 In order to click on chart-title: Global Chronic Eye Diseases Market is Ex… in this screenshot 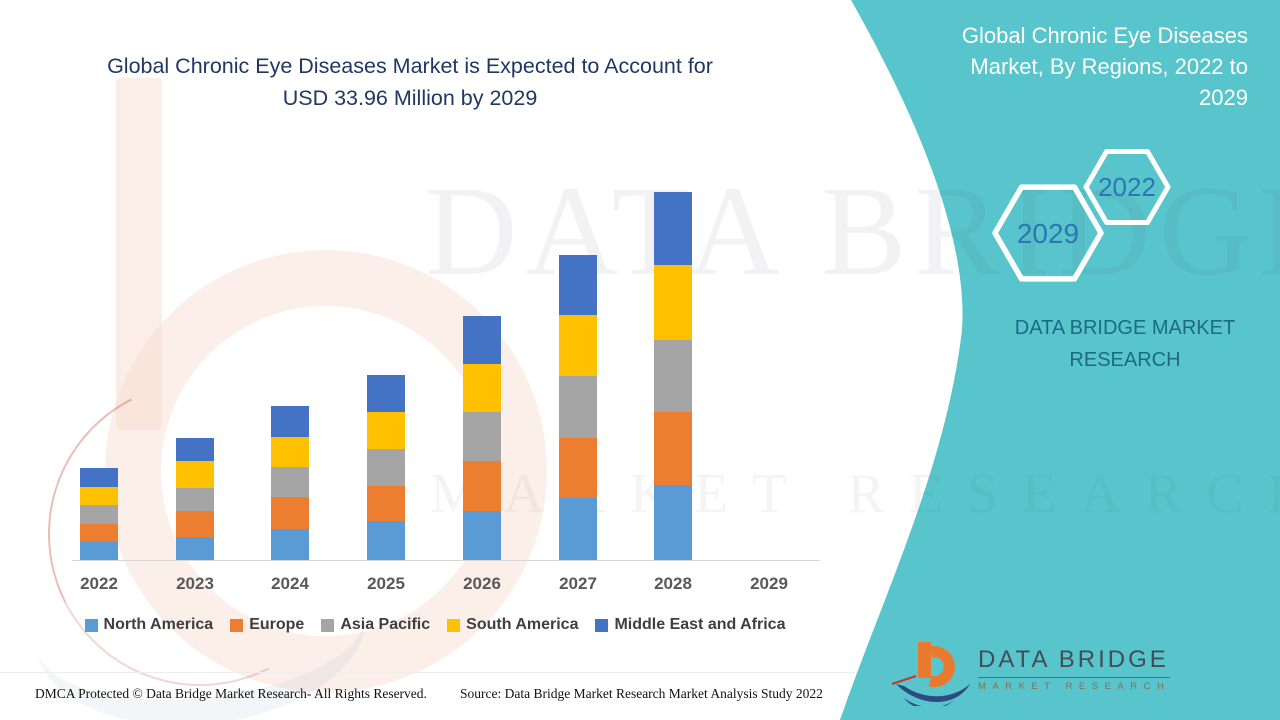, I will do `click(410, 82)`.